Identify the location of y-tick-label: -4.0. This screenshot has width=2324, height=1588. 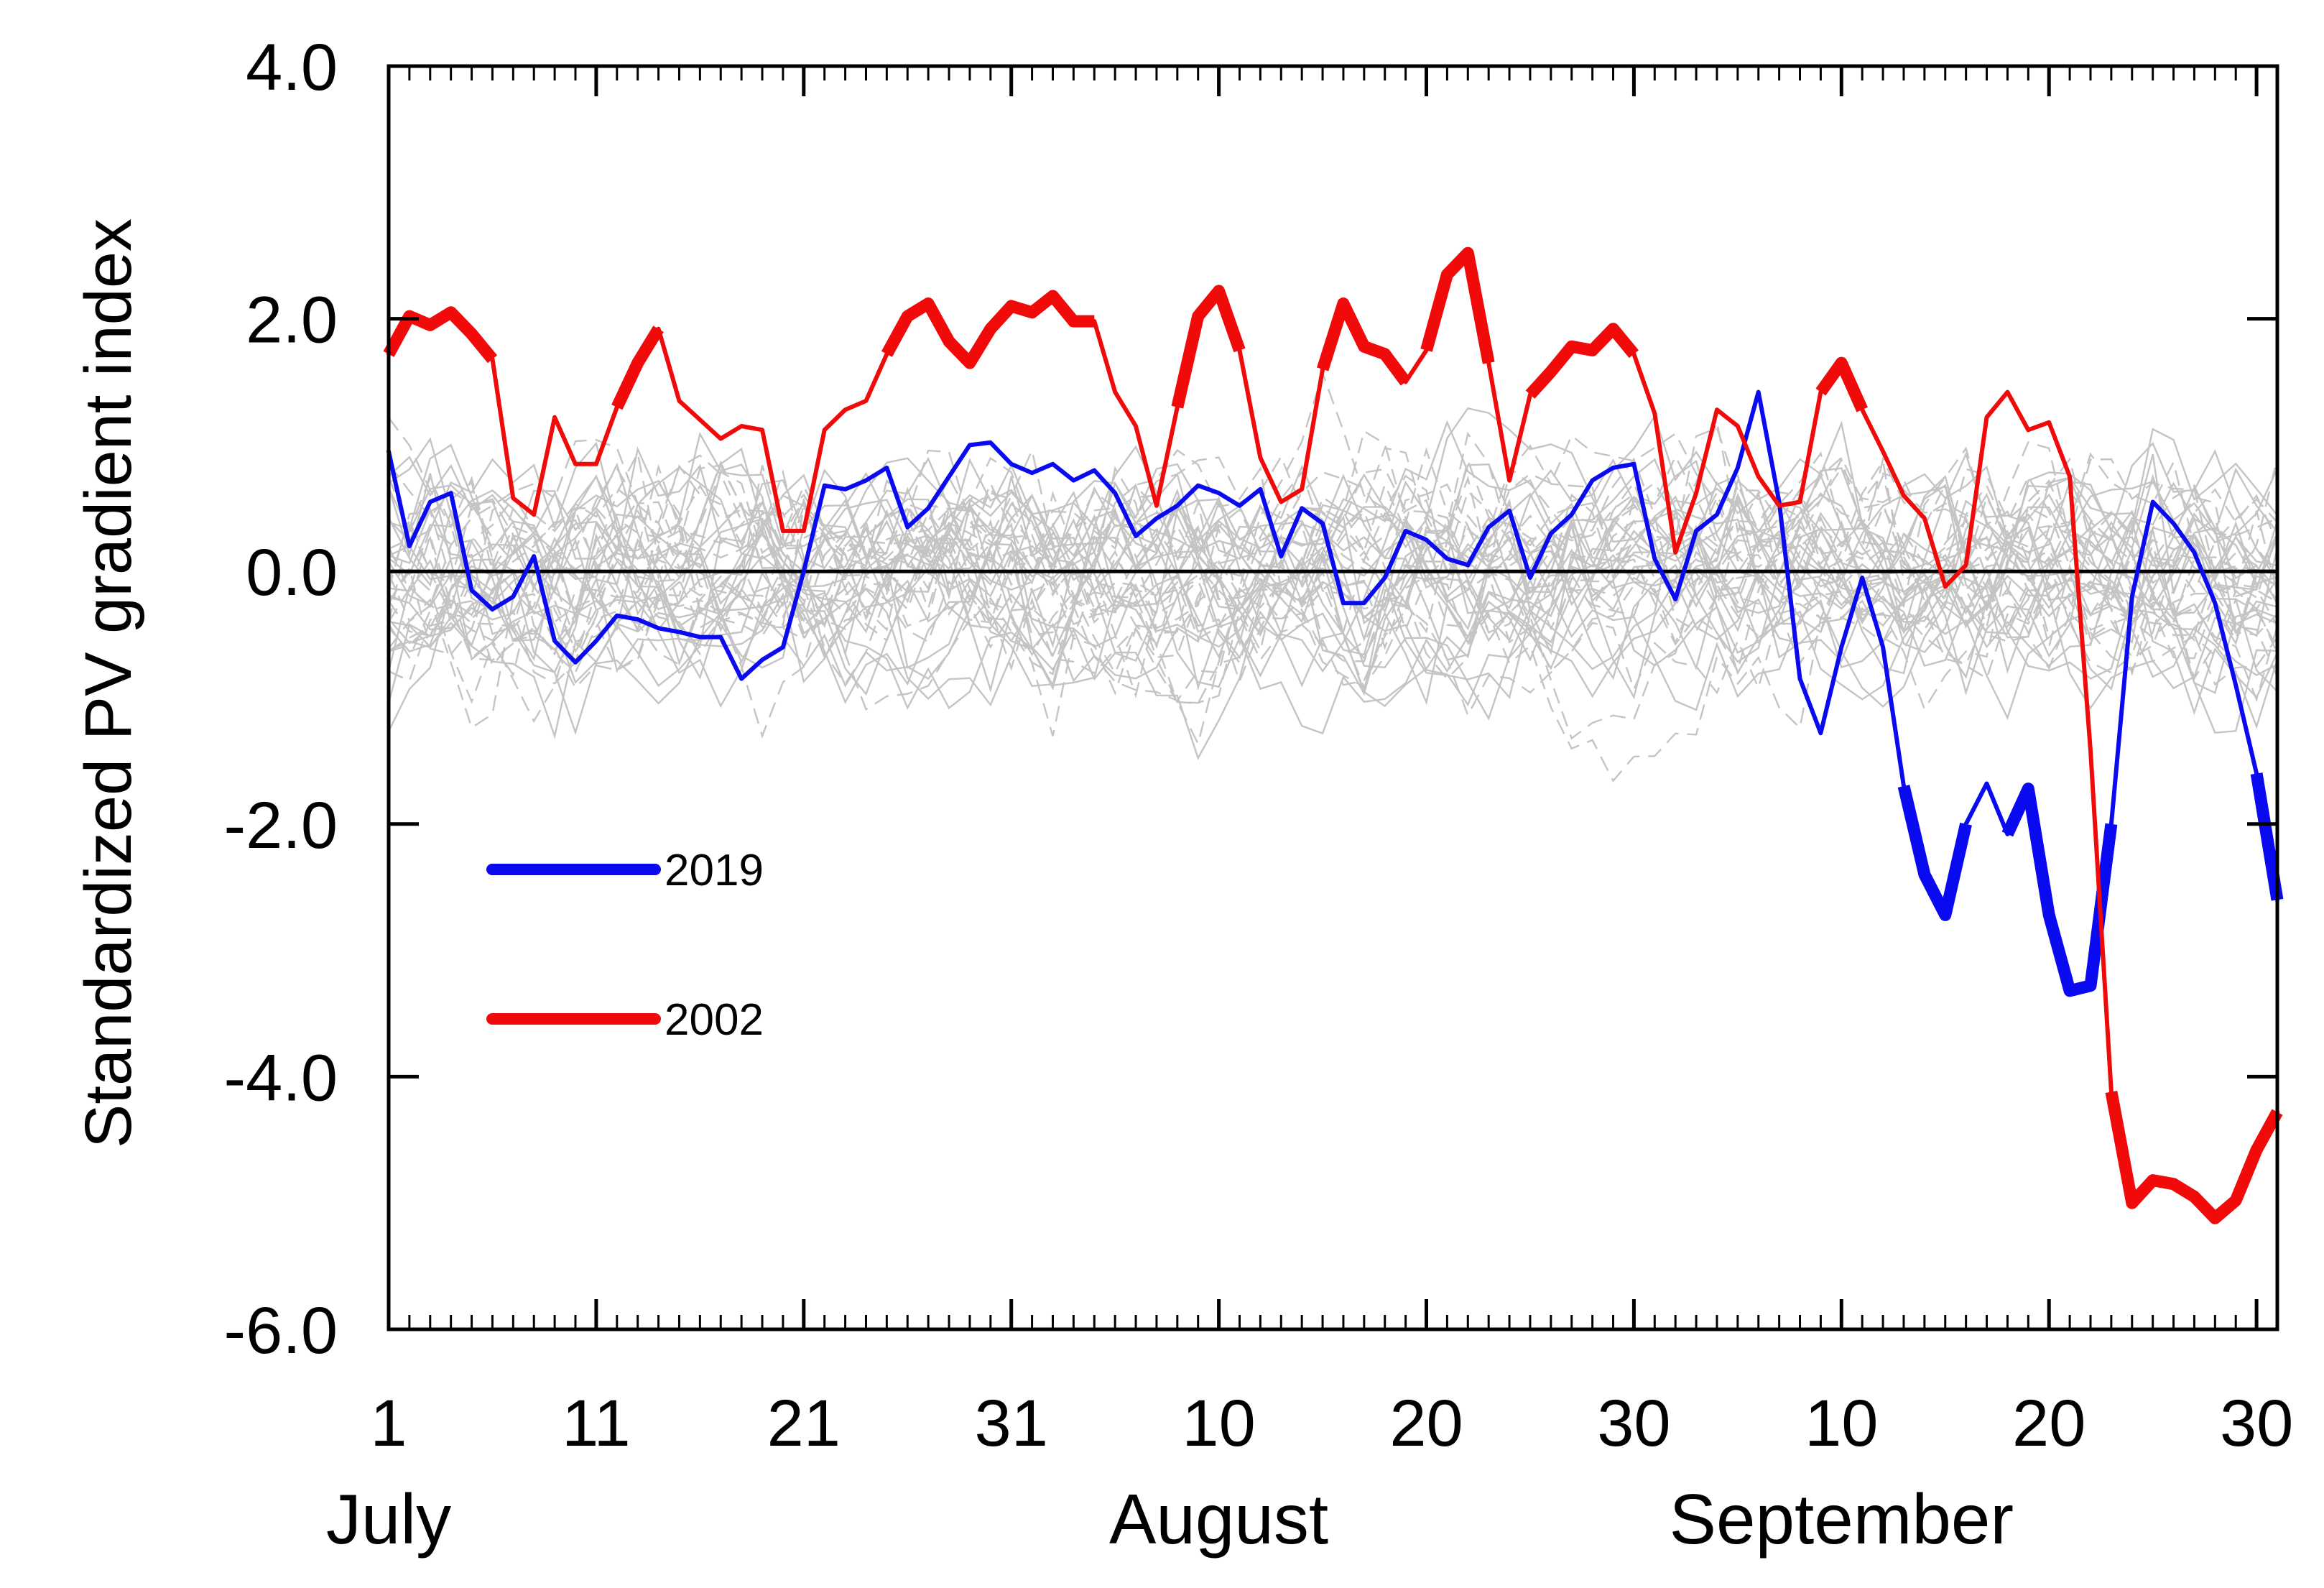
(280, 1077).